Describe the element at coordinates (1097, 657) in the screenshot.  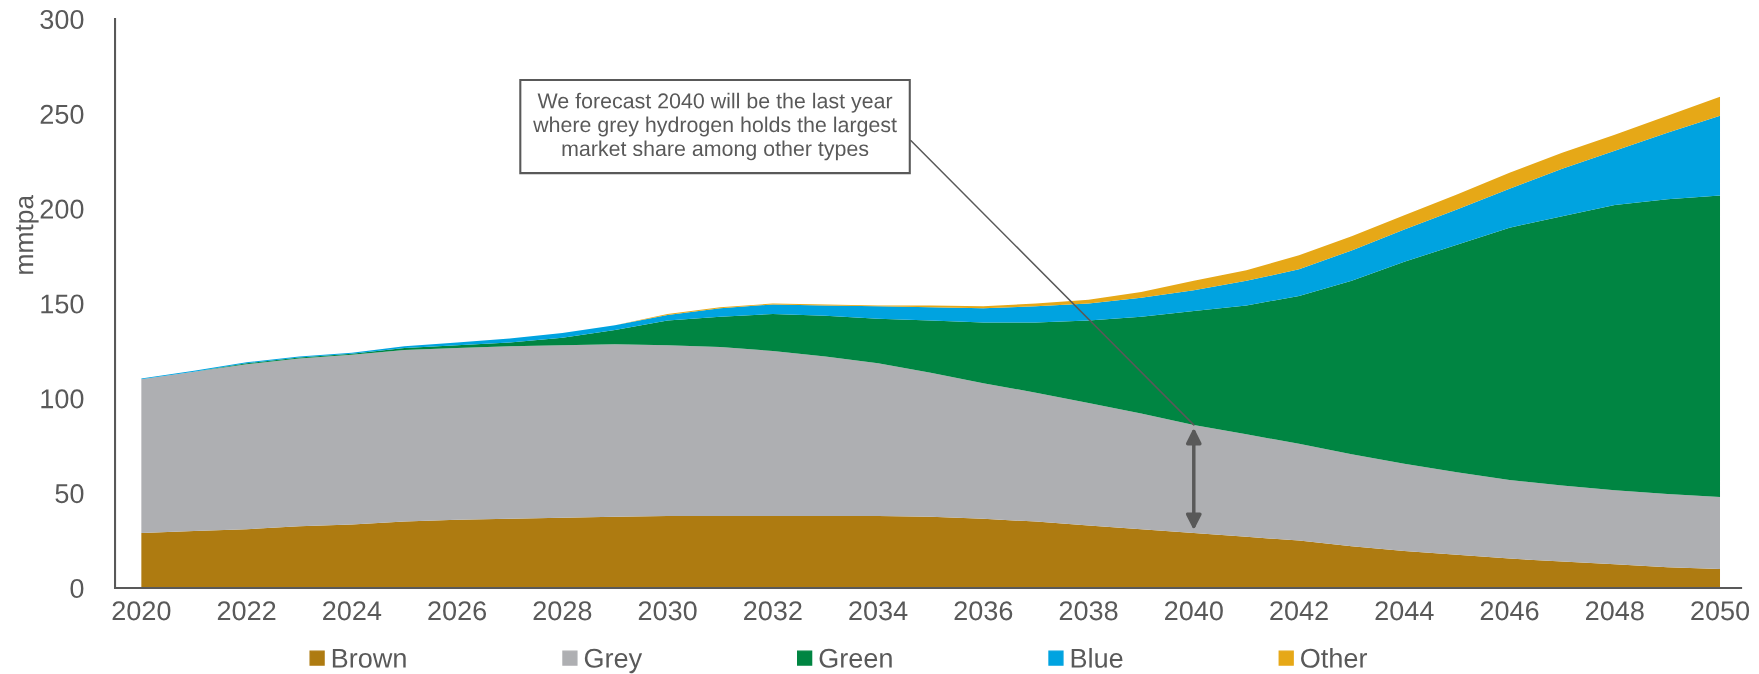
I see `legend-label: Blue` at that location.